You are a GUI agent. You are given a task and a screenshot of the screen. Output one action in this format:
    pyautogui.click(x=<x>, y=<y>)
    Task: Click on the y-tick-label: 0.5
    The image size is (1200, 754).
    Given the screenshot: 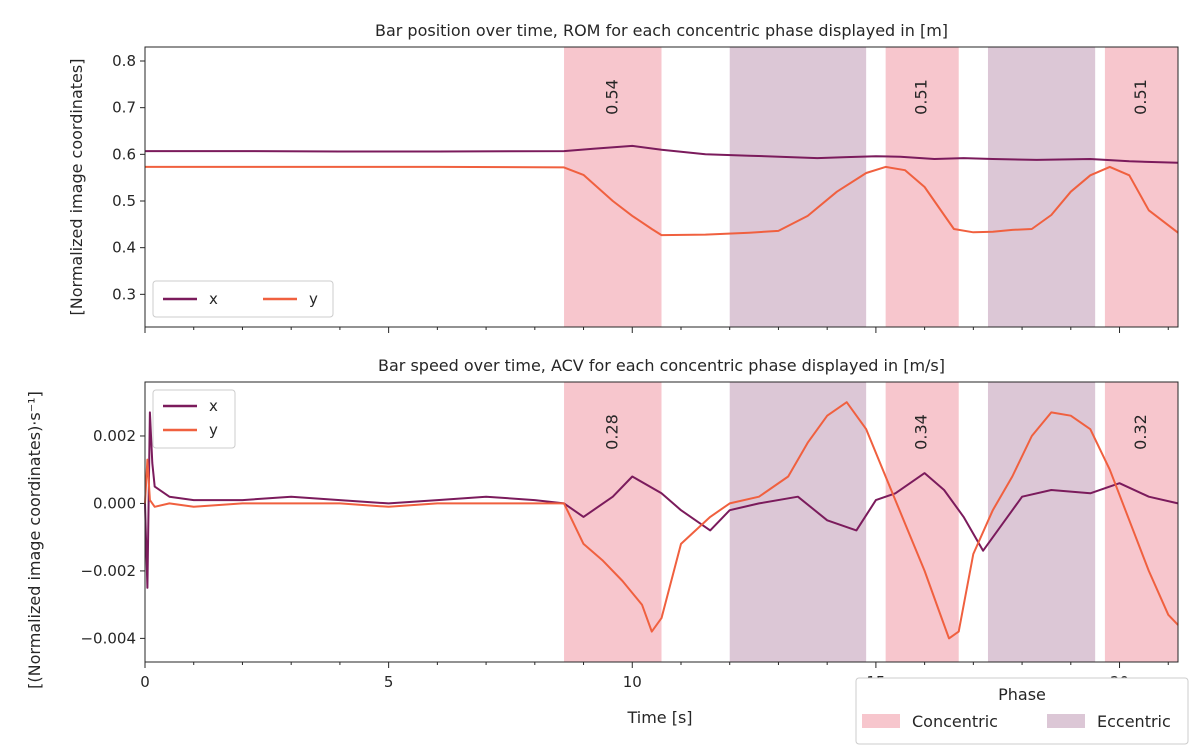 What is the action you would take?
    pyautogui.click(x=124, y=201)
    